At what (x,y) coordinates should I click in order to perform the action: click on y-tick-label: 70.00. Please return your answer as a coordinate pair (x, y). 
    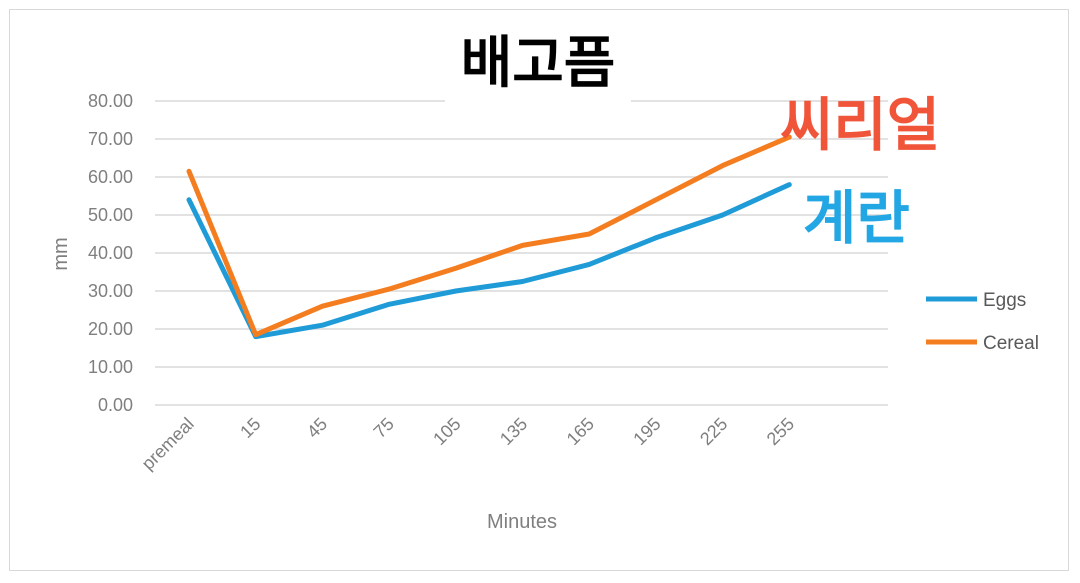
    Looking at the image, I should click on (110, 139).